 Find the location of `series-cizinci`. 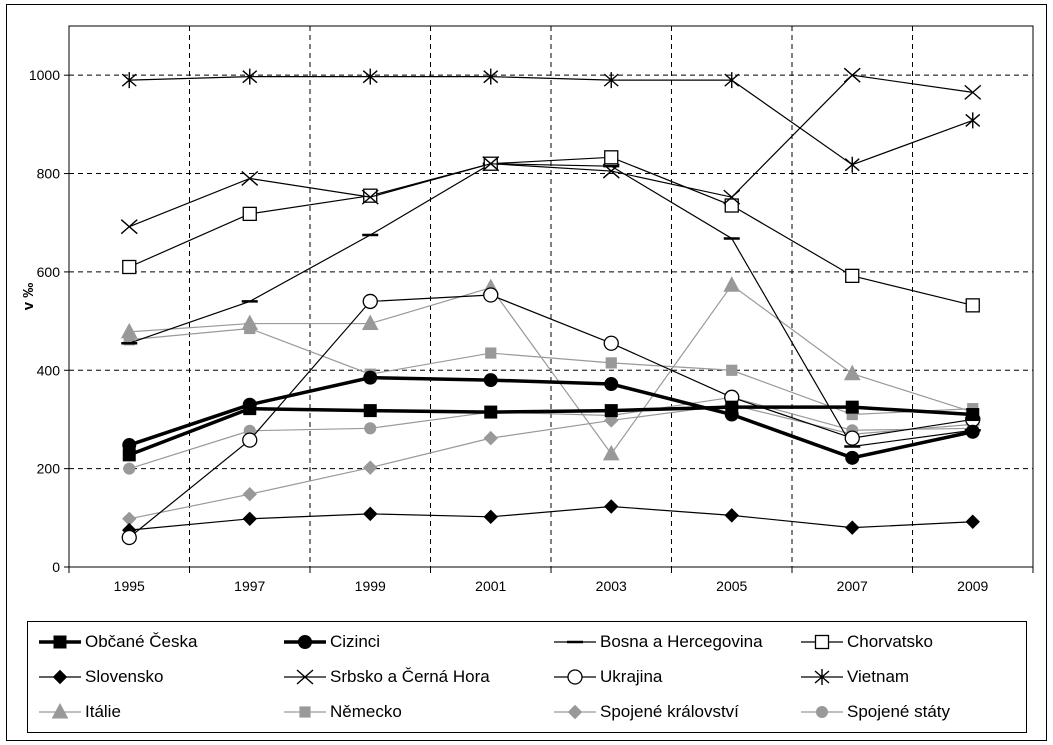

series-cizinci is located at coordinates (551, 417).